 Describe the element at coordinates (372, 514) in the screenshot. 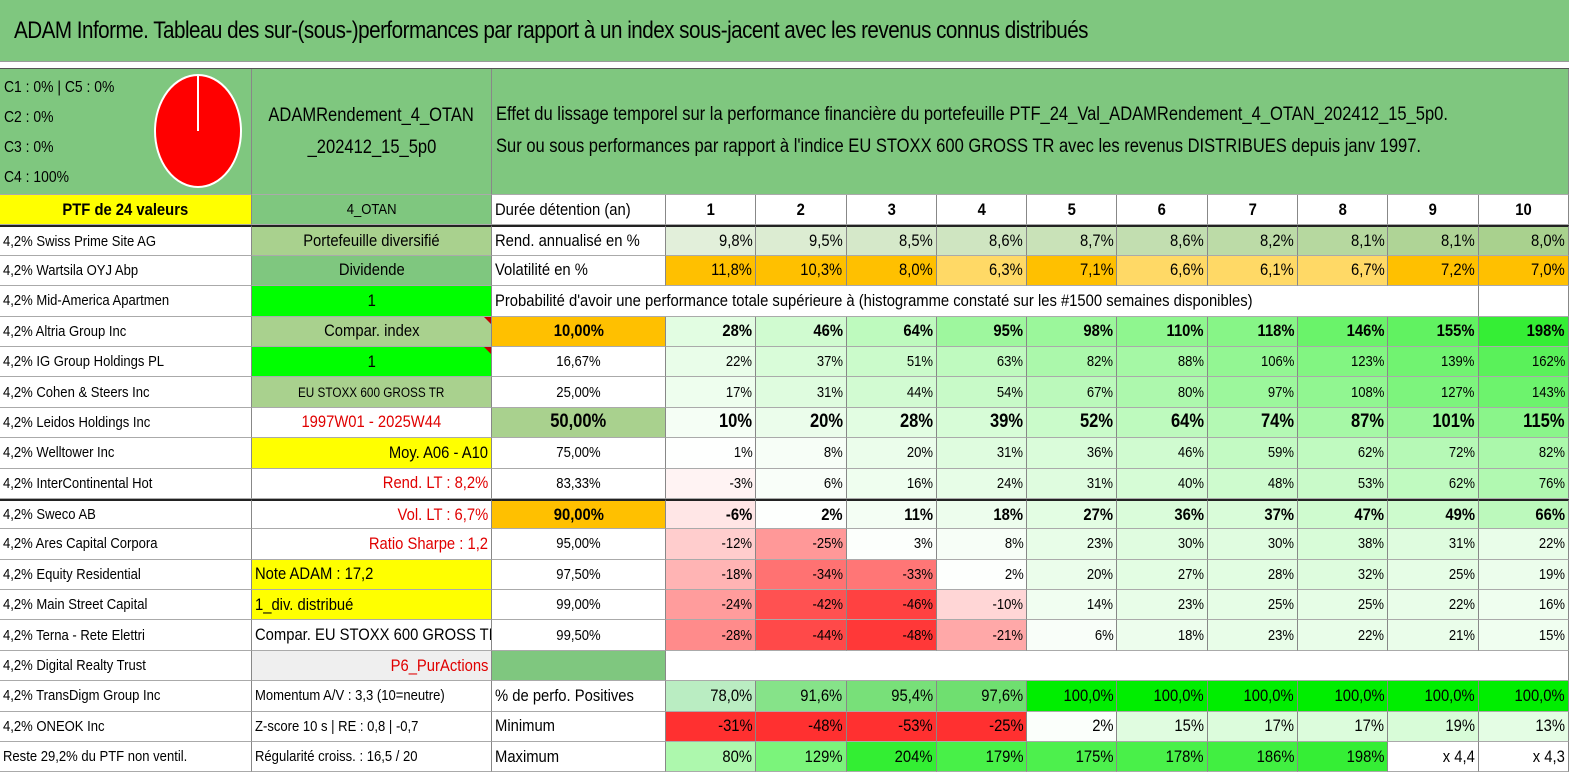

I see `vol-lt: Vol. LT : 6,7%` at that location.